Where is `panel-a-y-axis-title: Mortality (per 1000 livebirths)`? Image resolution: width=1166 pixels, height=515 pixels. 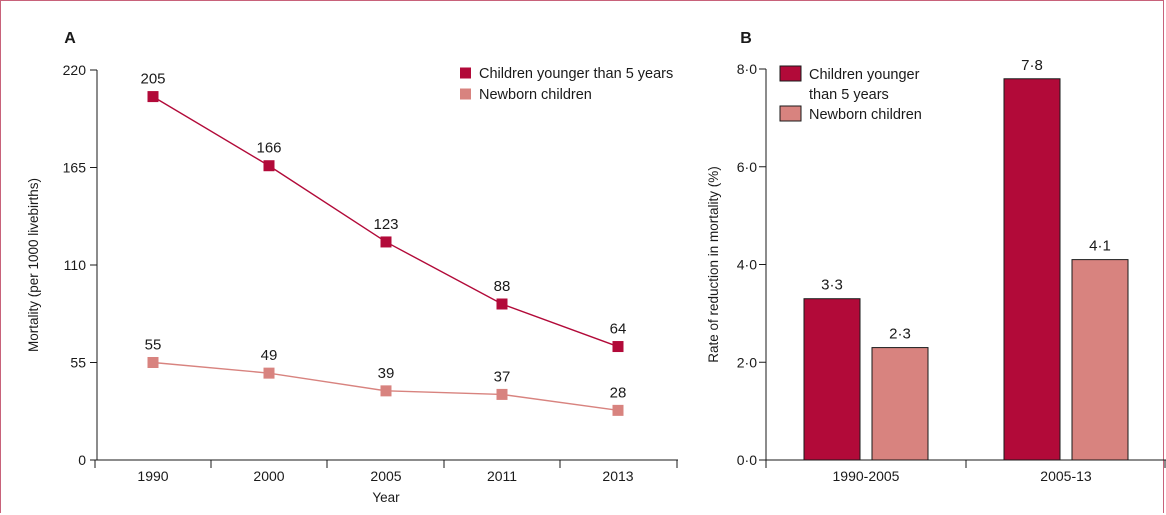
panel-a-y-axis-title: Mortality (per 1000 livebirths) is located at coordinates (33, 265).